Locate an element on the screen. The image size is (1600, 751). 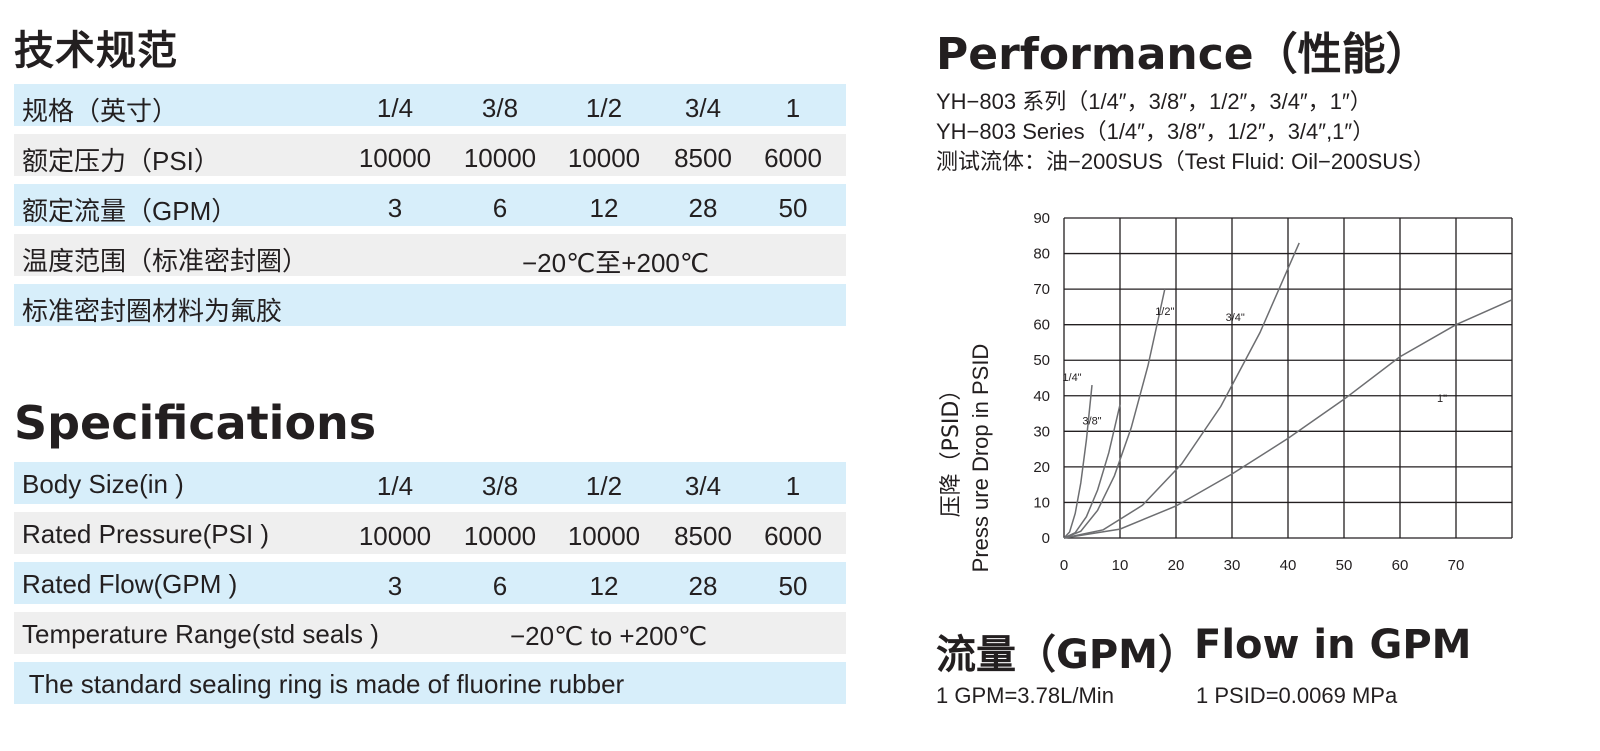
test-fluid-line: 测试流体：油−200SUS（Test Fluid: Oil−200SUS） is located at coordinates (1185, 161).